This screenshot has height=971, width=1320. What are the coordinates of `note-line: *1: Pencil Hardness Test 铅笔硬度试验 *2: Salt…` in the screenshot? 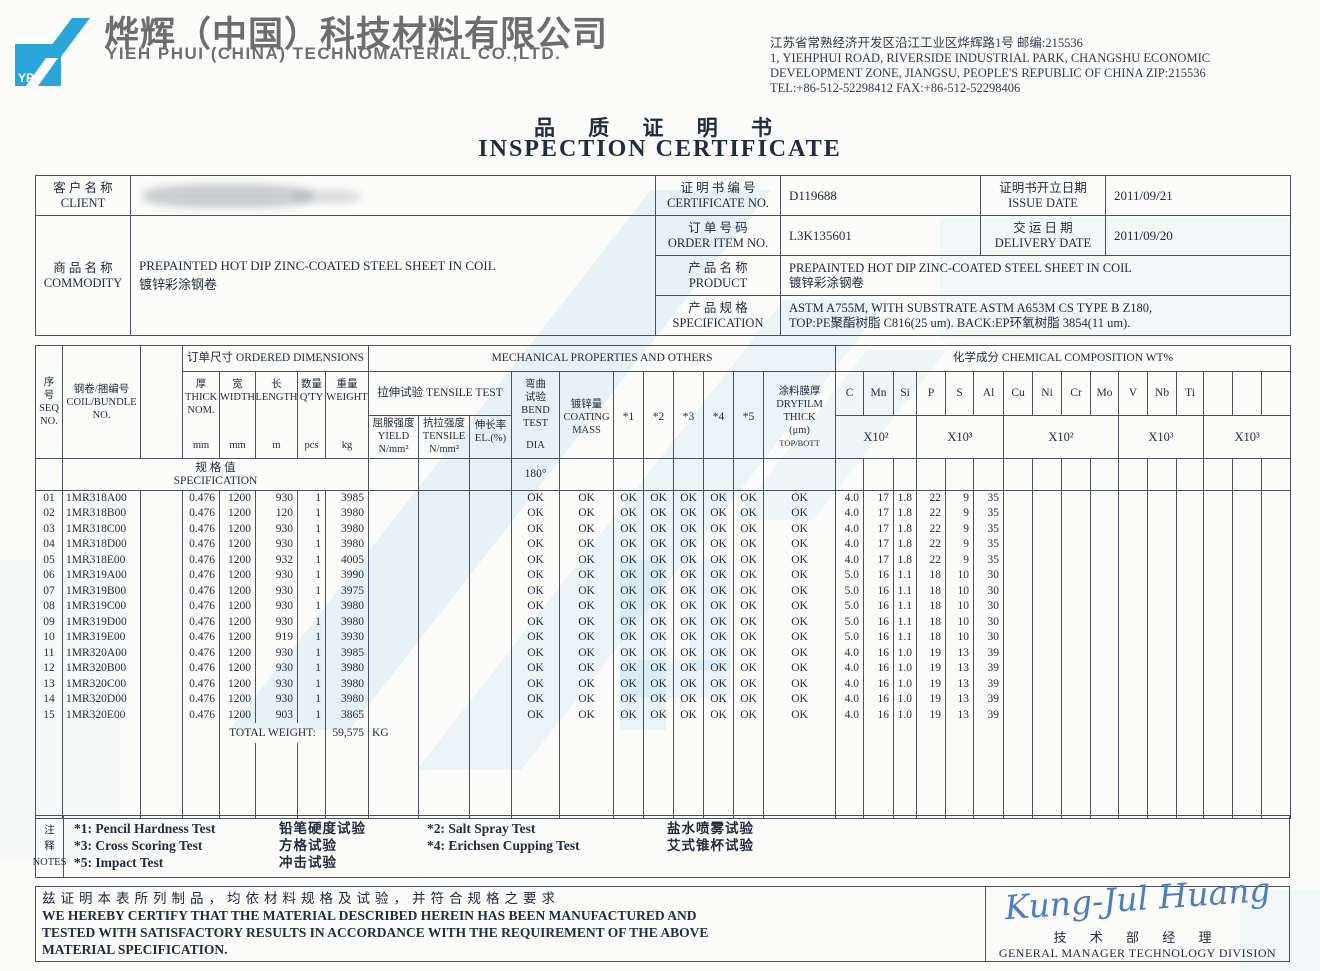 It's located at (679, 828).